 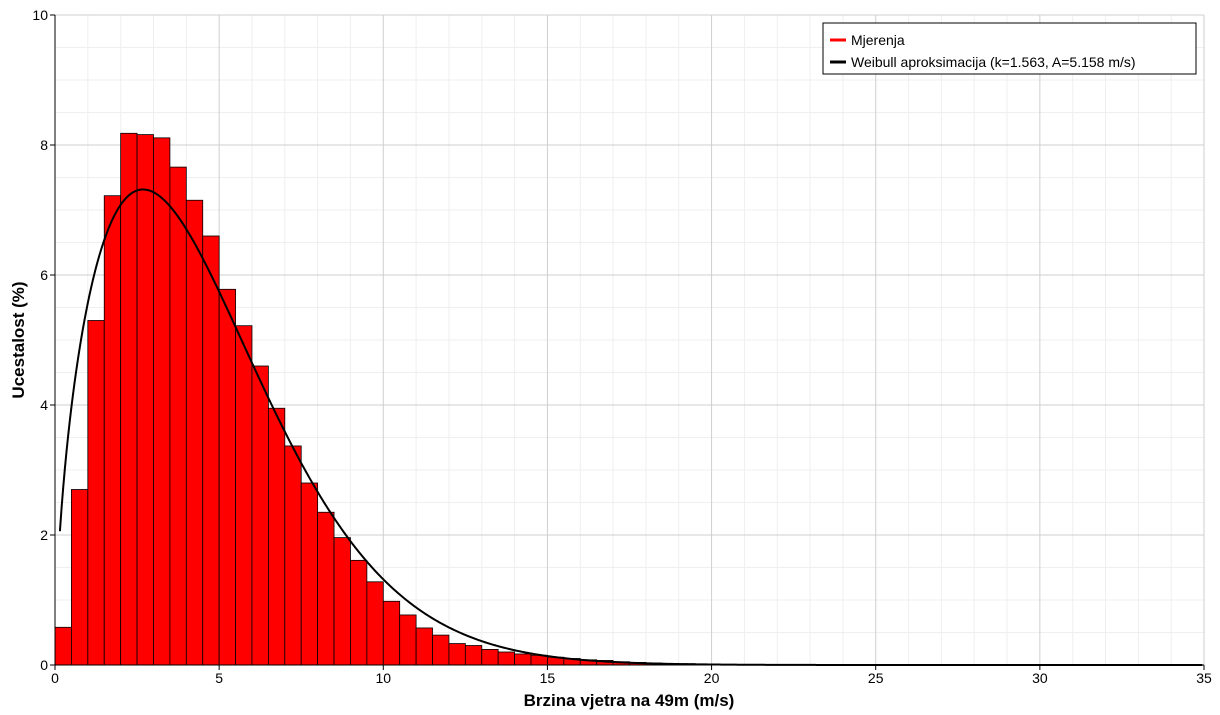 I want to click on x-tick-label: 15, so click(x=548, y=678).